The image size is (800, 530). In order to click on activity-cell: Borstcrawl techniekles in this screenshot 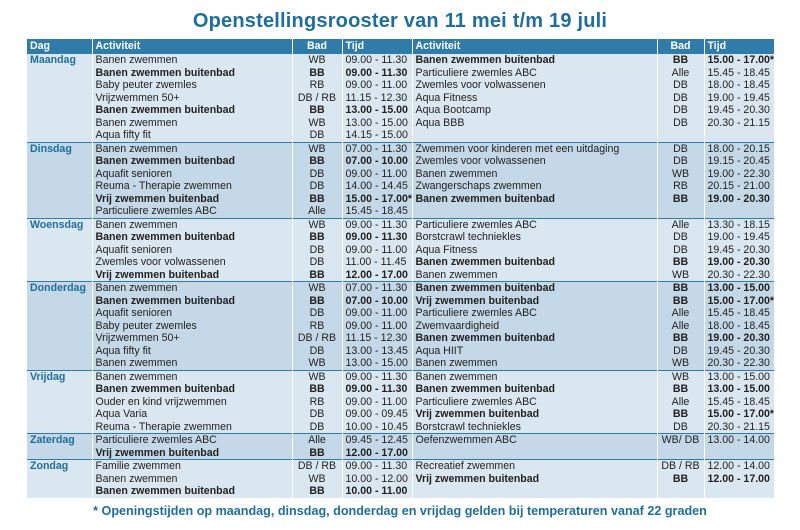, I will do `click(535, 237)`.